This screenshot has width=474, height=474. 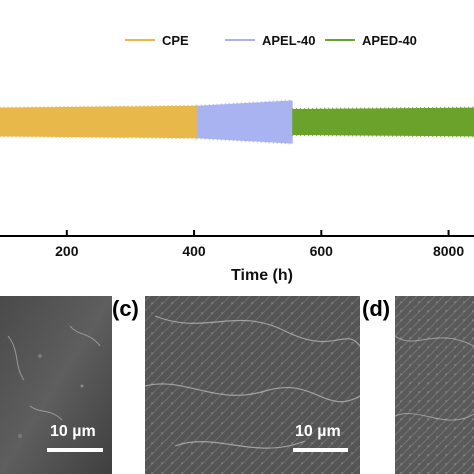 I want to click on x-axis-ticks: 200 400 600 8000, so click(x=259, y=244).